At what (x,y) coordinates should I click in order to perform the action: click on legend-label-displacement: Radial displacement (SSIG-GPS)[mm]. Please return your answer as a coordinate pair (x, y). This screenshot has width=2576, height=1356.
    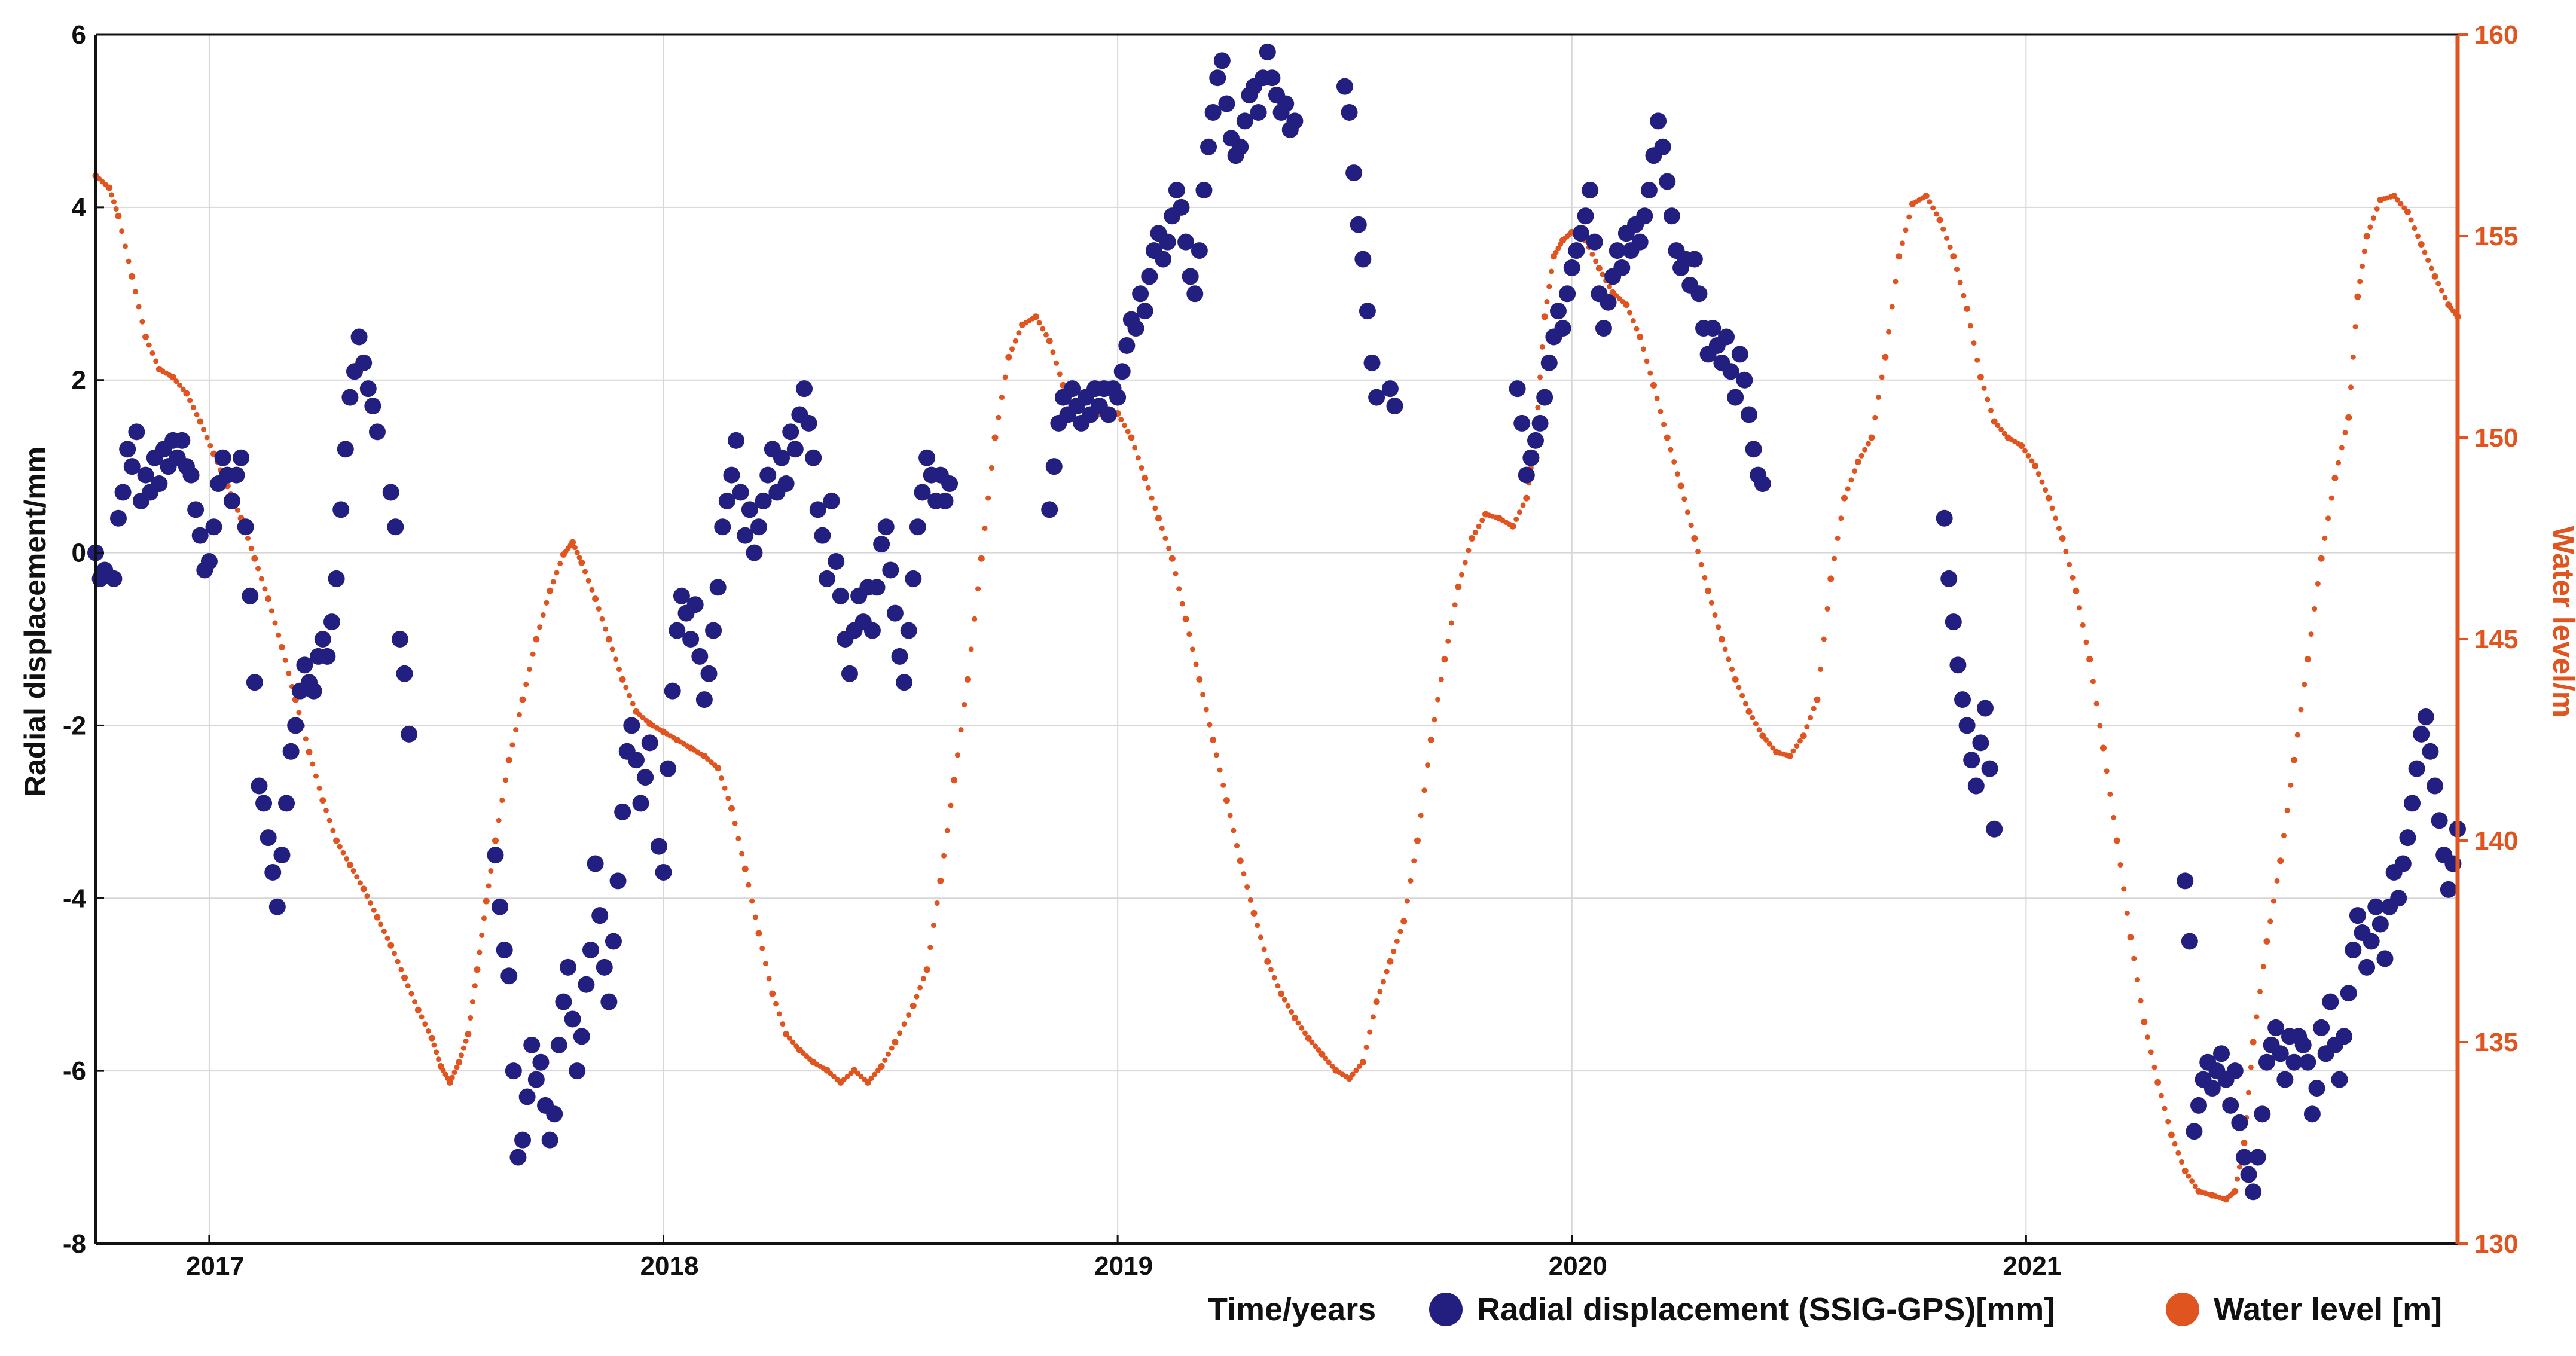
    Looking at the image, I should click on (1766, 1309).